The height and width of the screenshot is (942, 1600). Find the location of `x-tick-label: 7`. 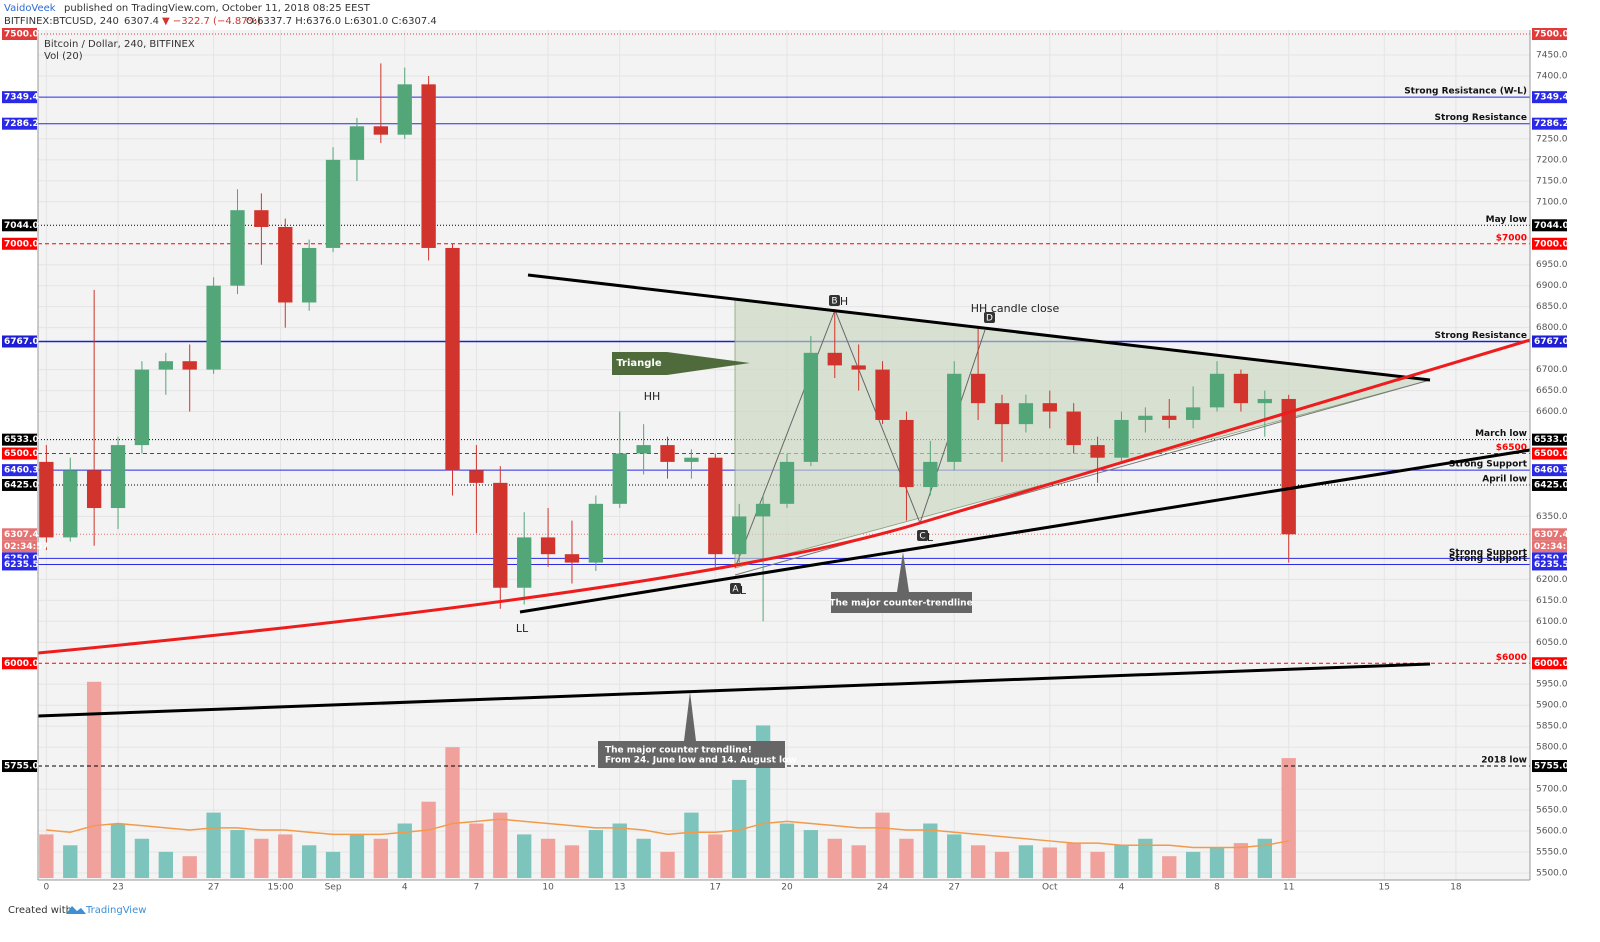

x-tick-label: 7 is located at coordinates (477, 888).